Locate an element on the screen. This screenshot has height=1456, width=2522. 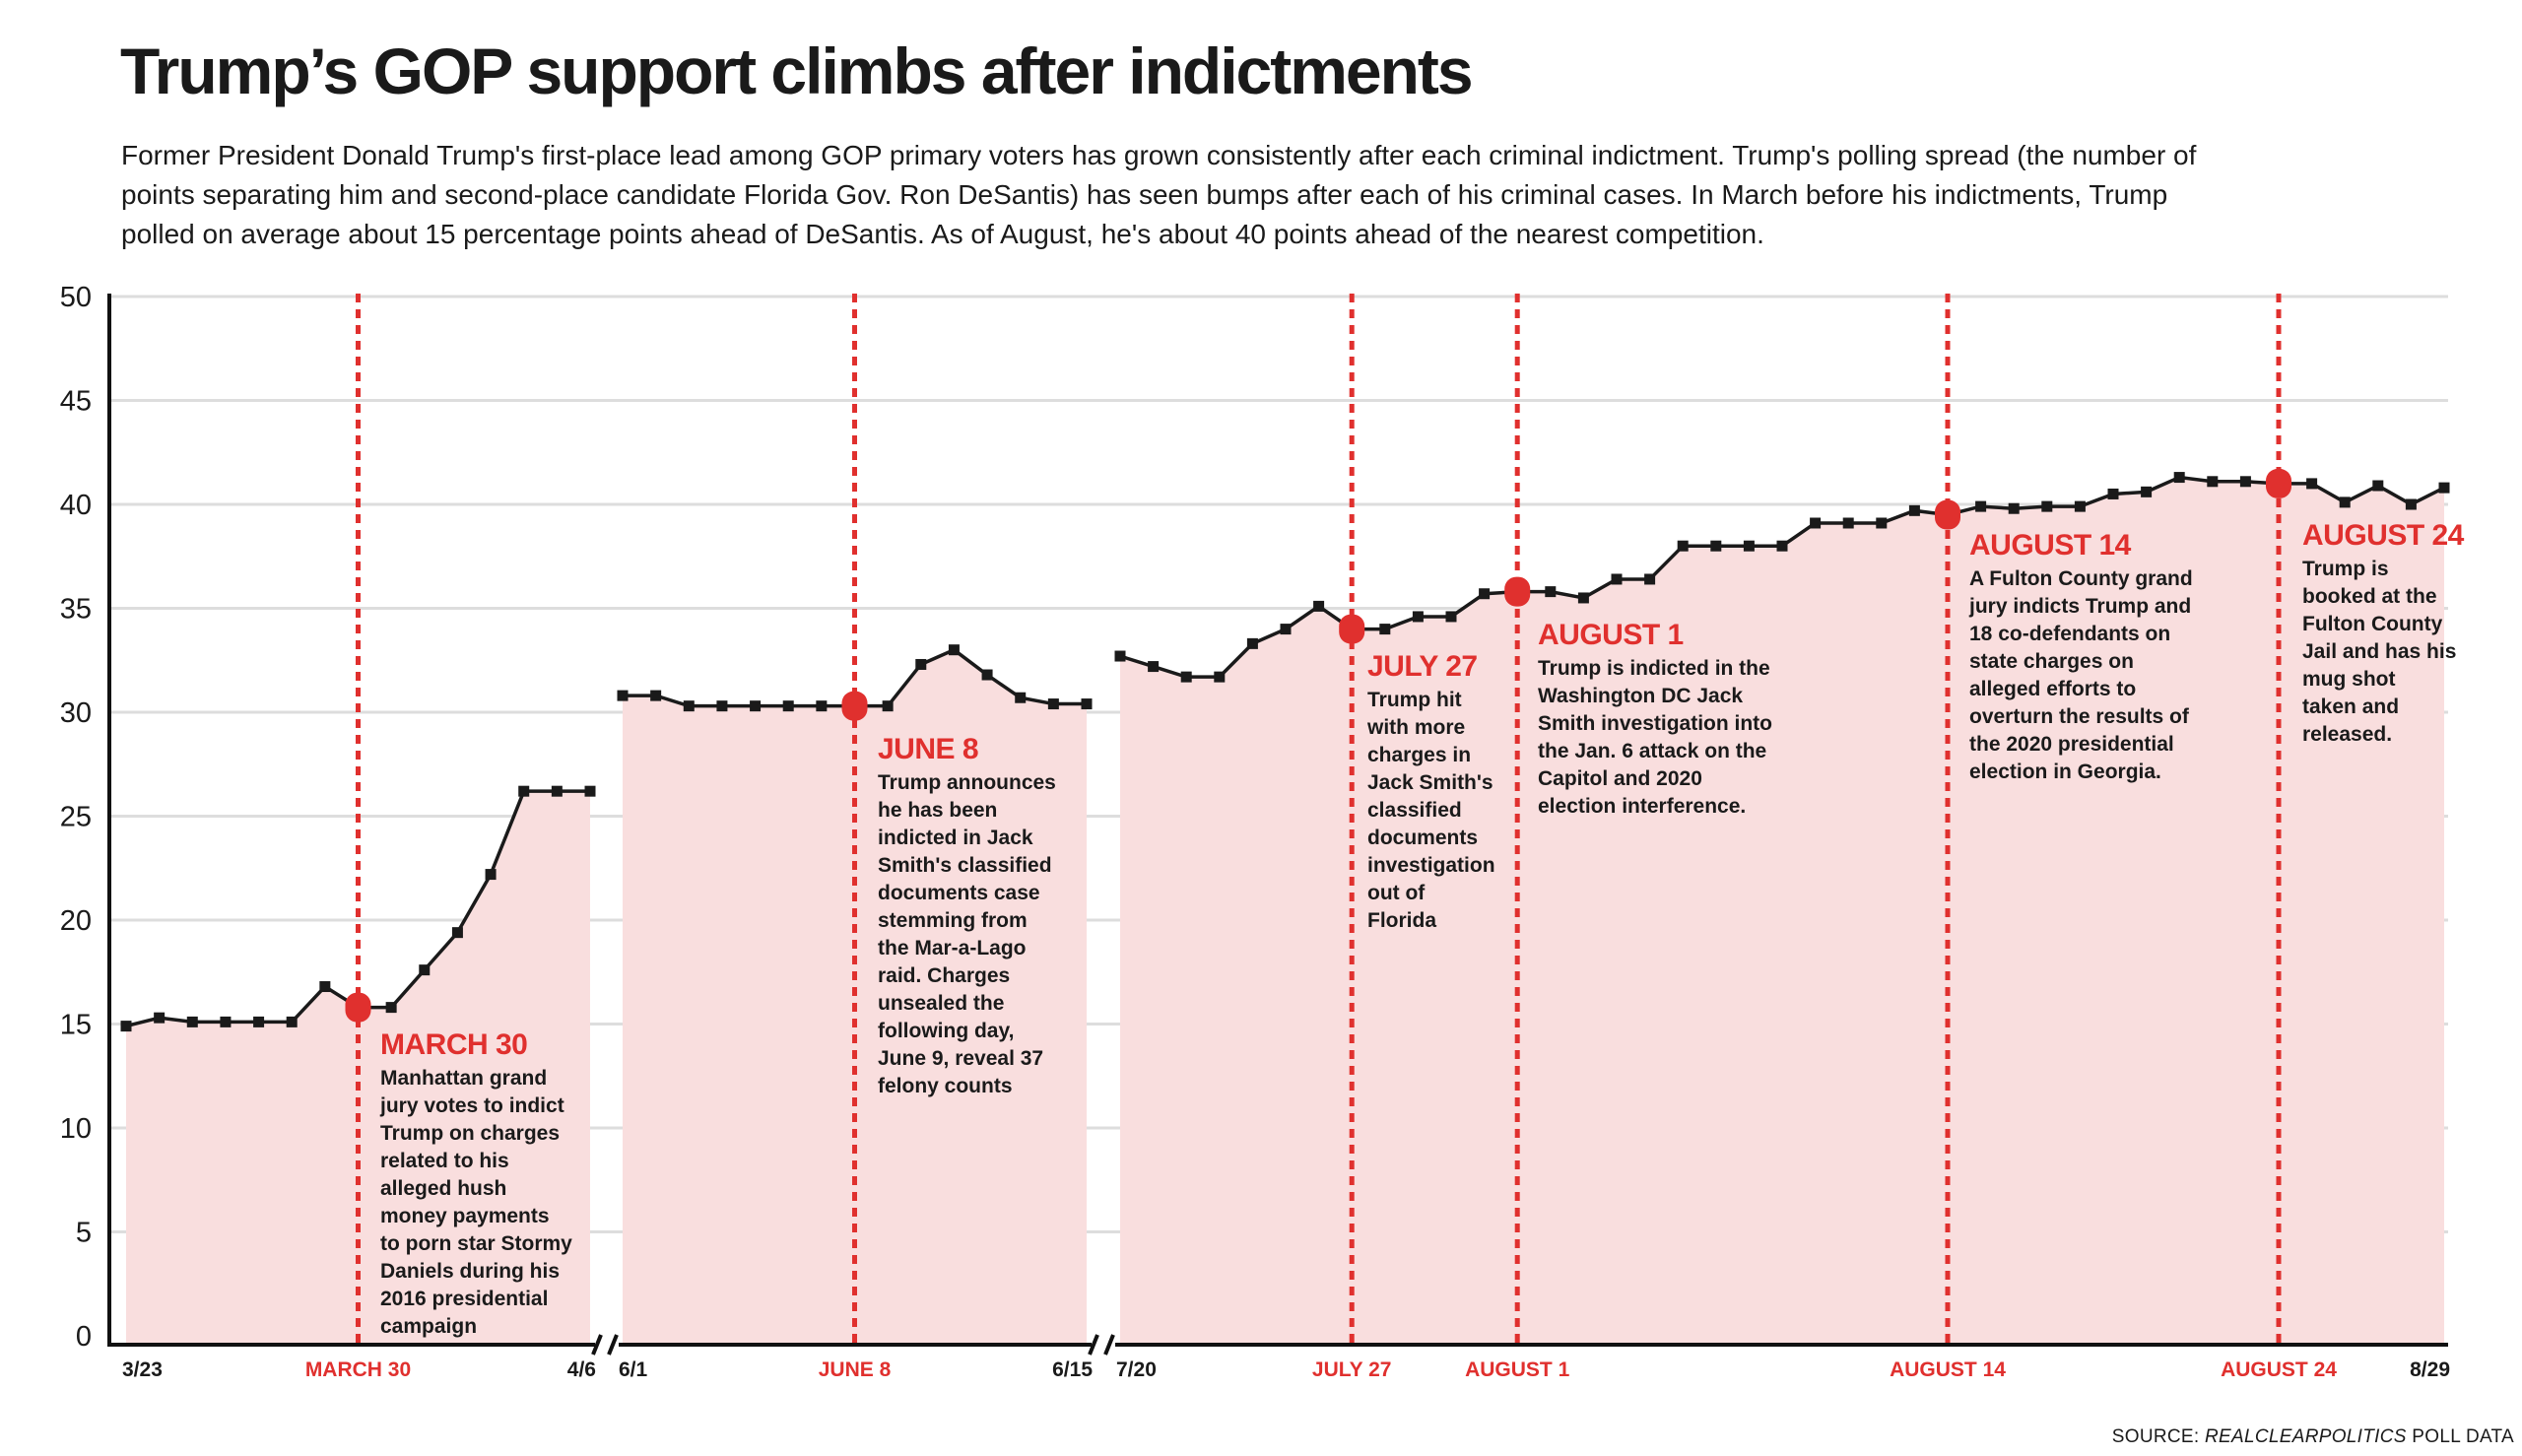
event-heading: AUGUST 14 is located at coordinates (2050, 545).